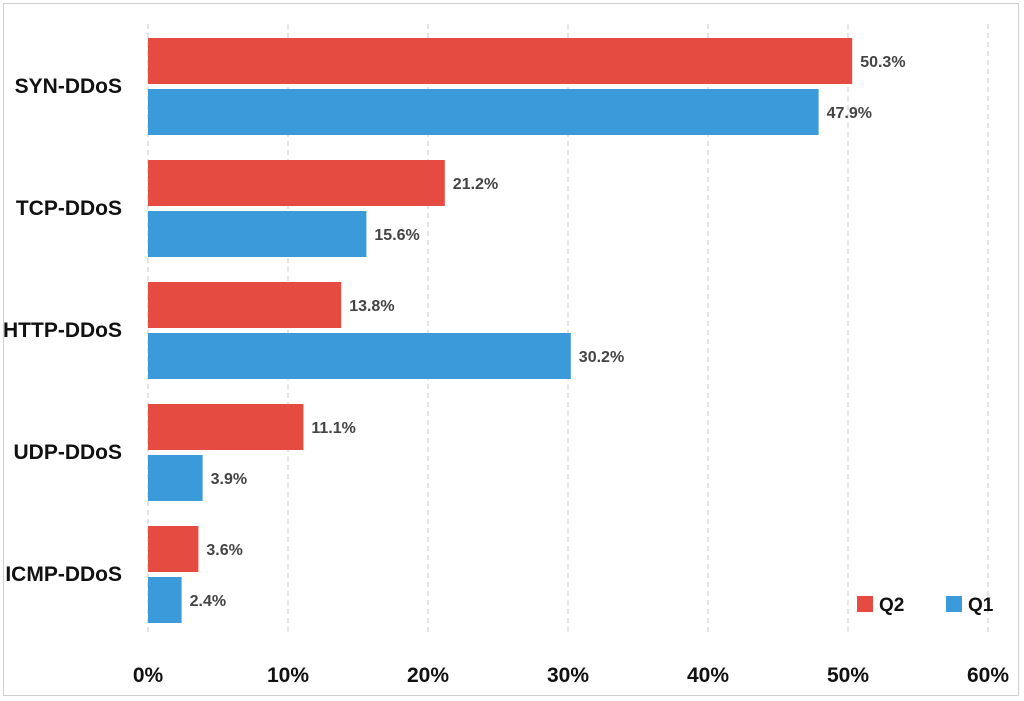  Describe the element at coordinates (371, 306) in the screenshot. I see `data-label: 13.8%` at that location.